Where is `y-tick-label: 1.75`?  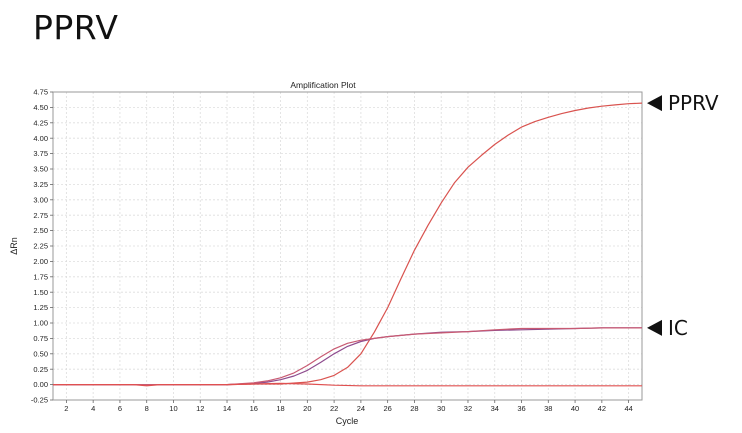 y-tick-label: 1.75 is located at coordinates (40, 276).